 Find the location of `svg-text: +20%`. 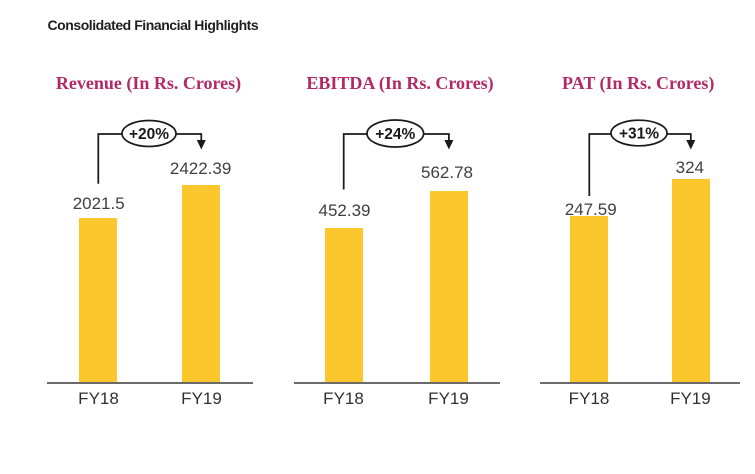

svg-text: +20% is located at coordinates (149, 134).